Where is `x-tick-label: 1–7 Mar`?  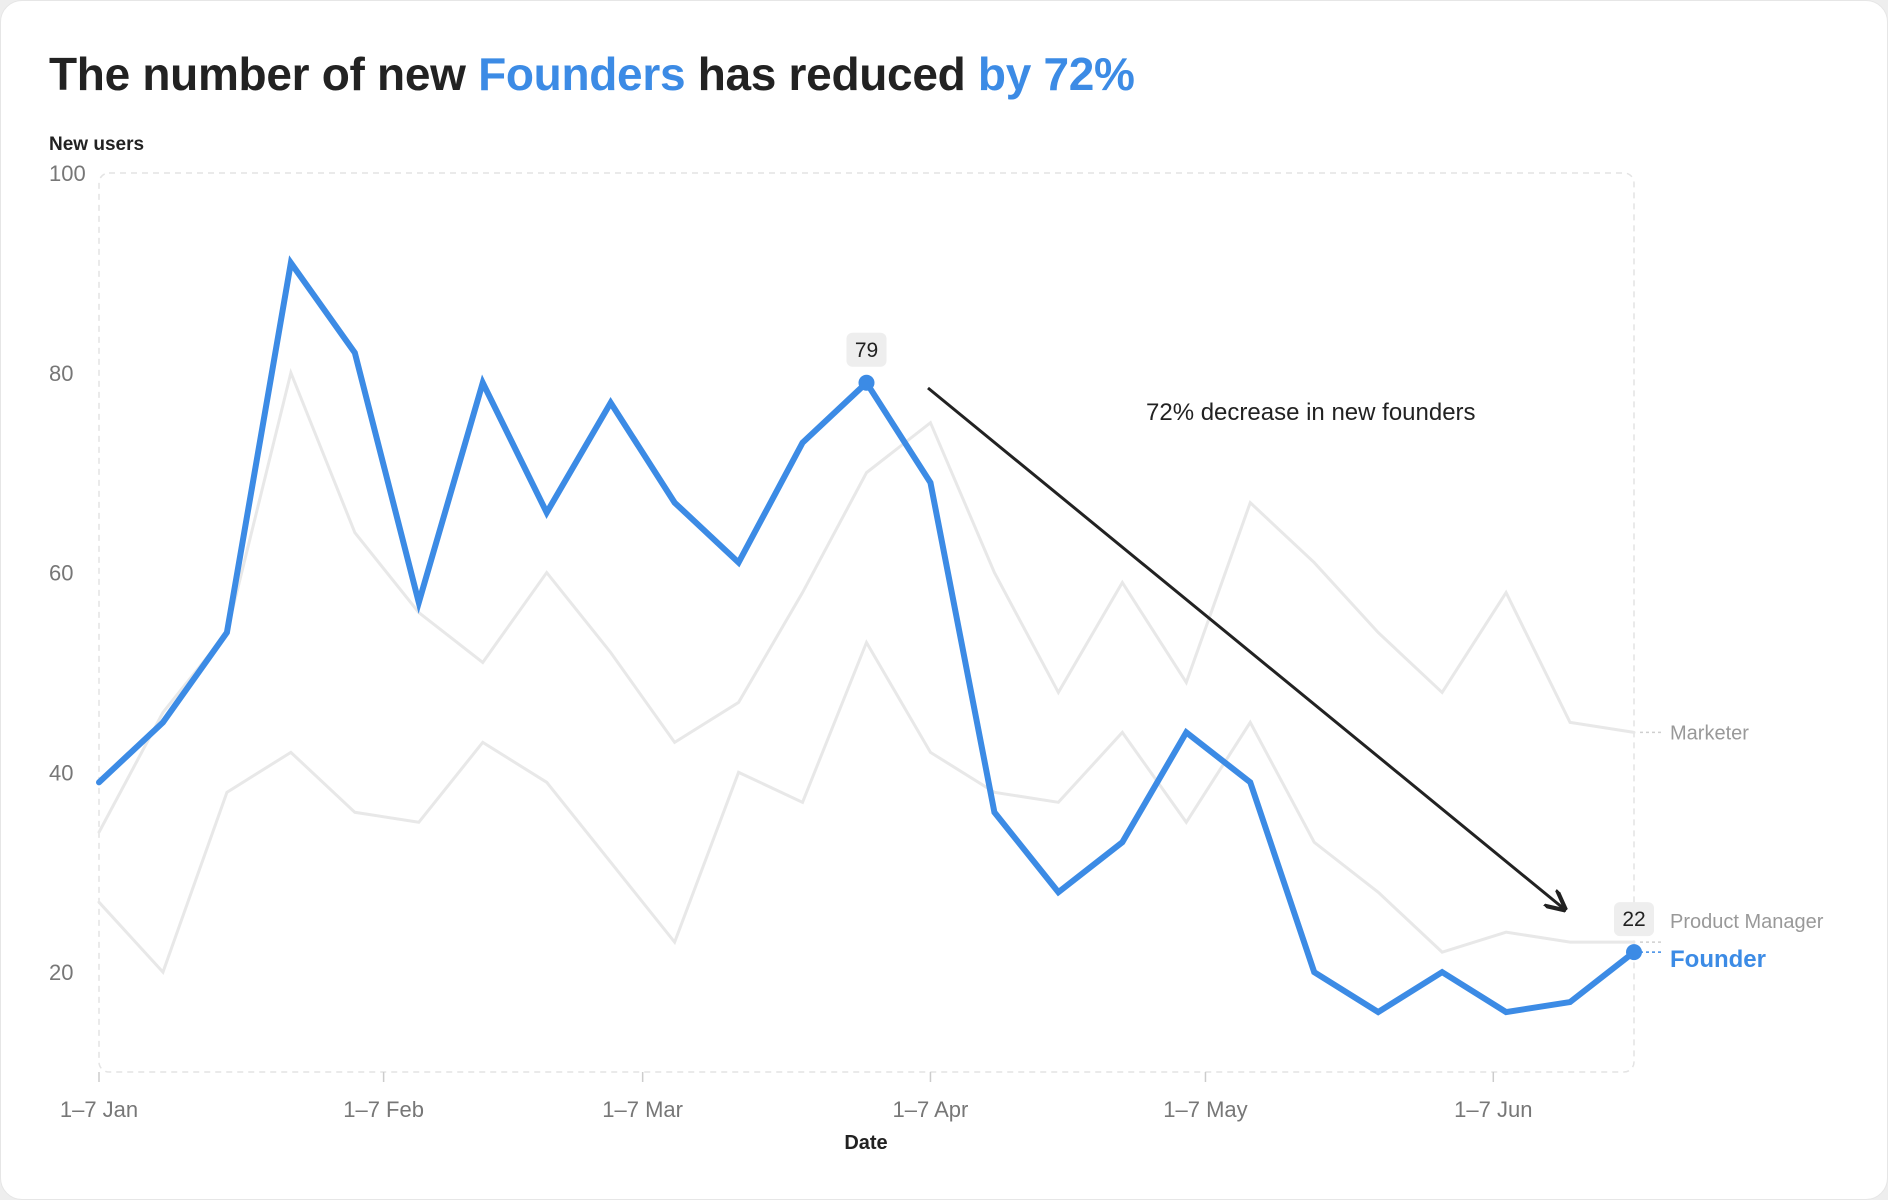 x-tick-label: 1–7 Mar is located at coordinates (642, 1109).